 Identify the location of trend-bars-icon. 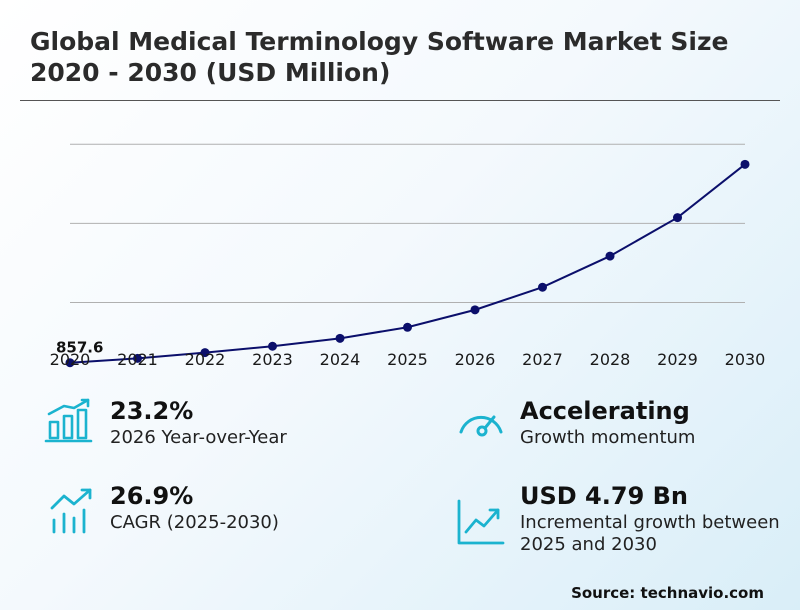
(71, 511).